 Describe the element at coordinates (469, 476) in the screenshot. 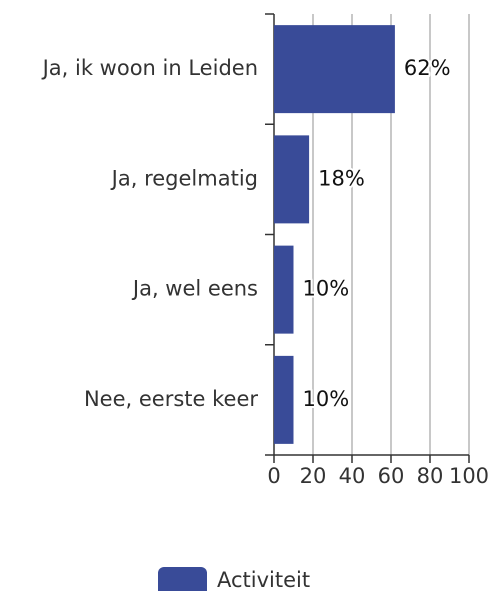

I see `x-tick-label: 100` at that location.